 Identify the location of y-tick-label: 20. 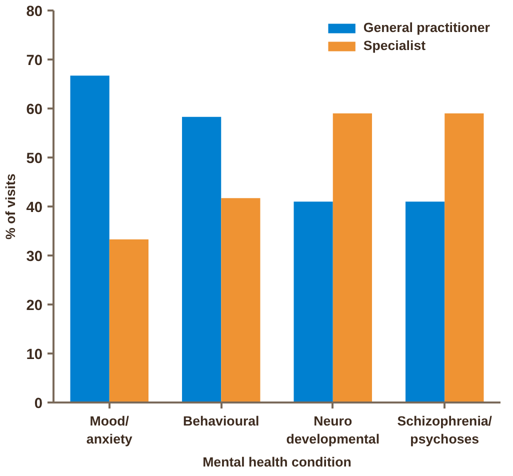
(34, 306).